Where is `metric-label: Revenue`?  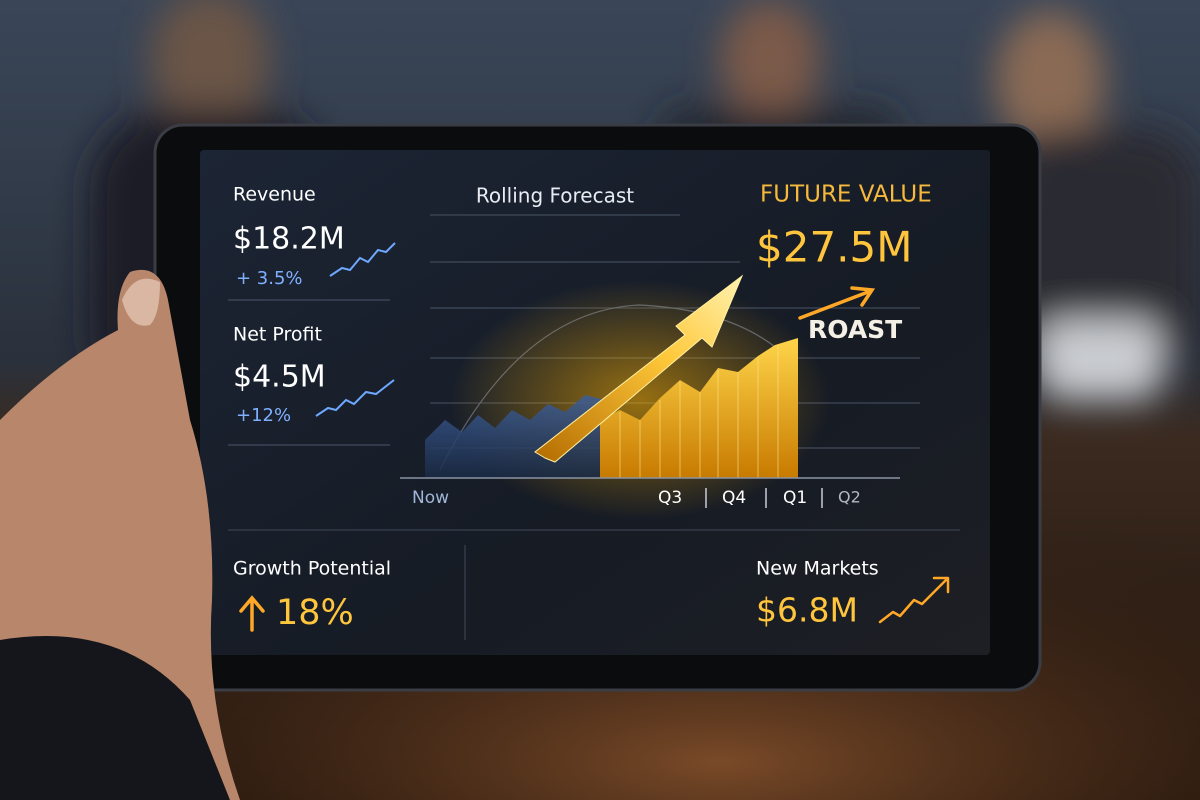 metric-label: Revenue is located at coordinates (274, 195).